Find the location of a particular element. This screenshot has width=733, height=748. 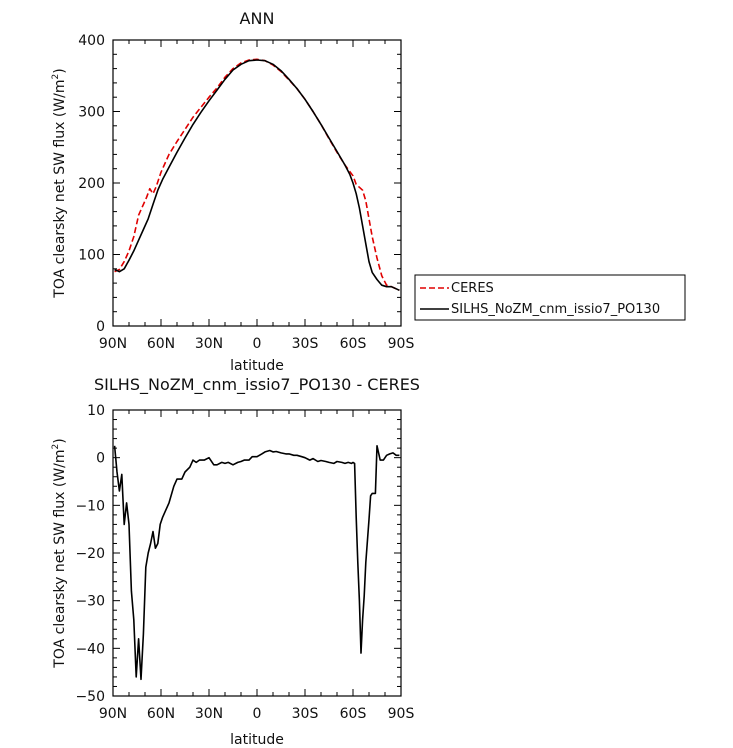

top-xtick-label: 60N is located at coordinates (161, 344).